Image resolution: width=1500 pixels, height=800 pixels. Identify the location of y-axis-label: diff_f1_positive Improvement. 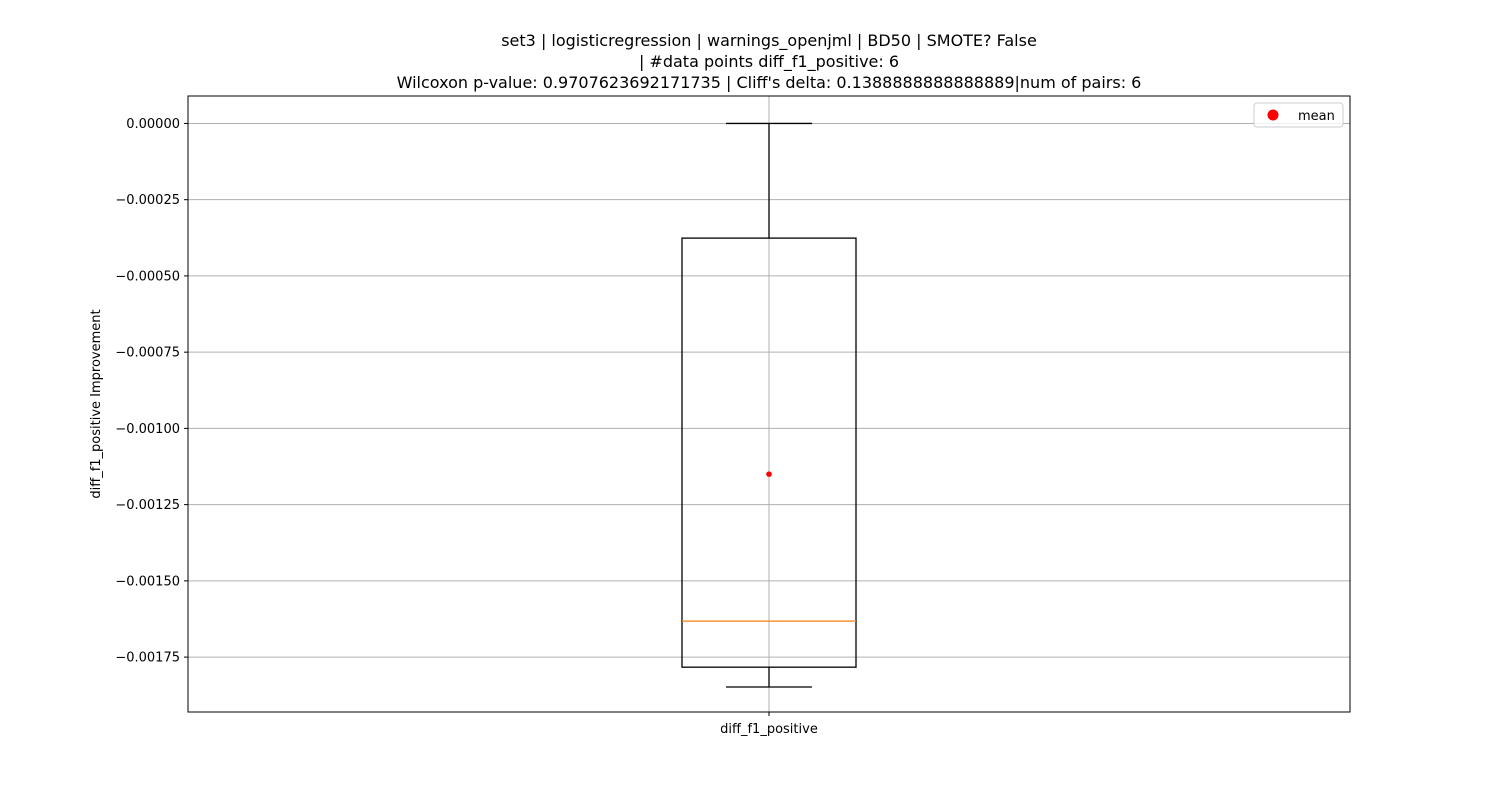
(96, 403).